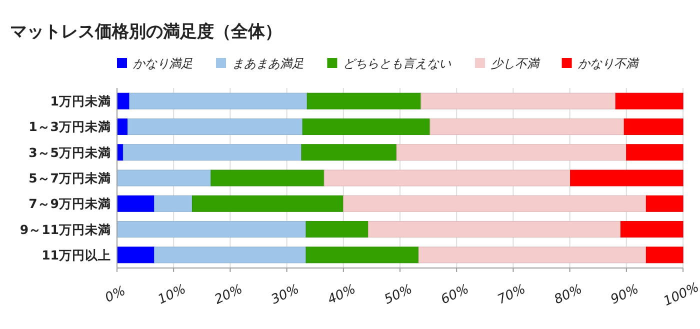 Image resolution: width=700 pixels, height=329 pixels. I want to click on legend-label: 少し不満, so click(516, 63).